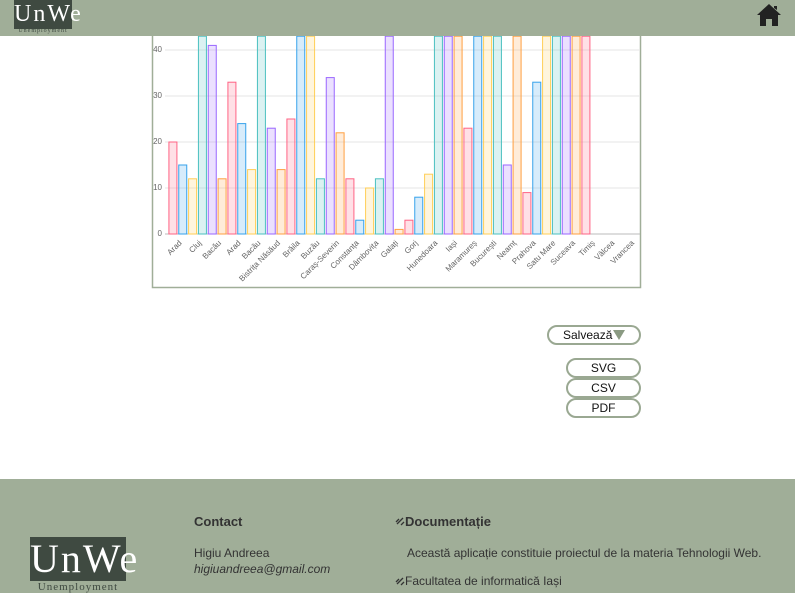  What do you see at coordinates (389, 248) in the screenshot?
I see `x-tick-label: Galați` at bounding box center [389, 248].